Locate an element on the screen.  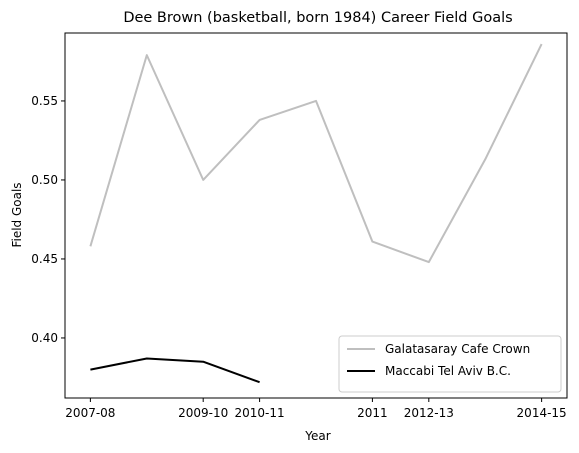
y-tick-label: 0.50 is located at coordinates (44, 180).